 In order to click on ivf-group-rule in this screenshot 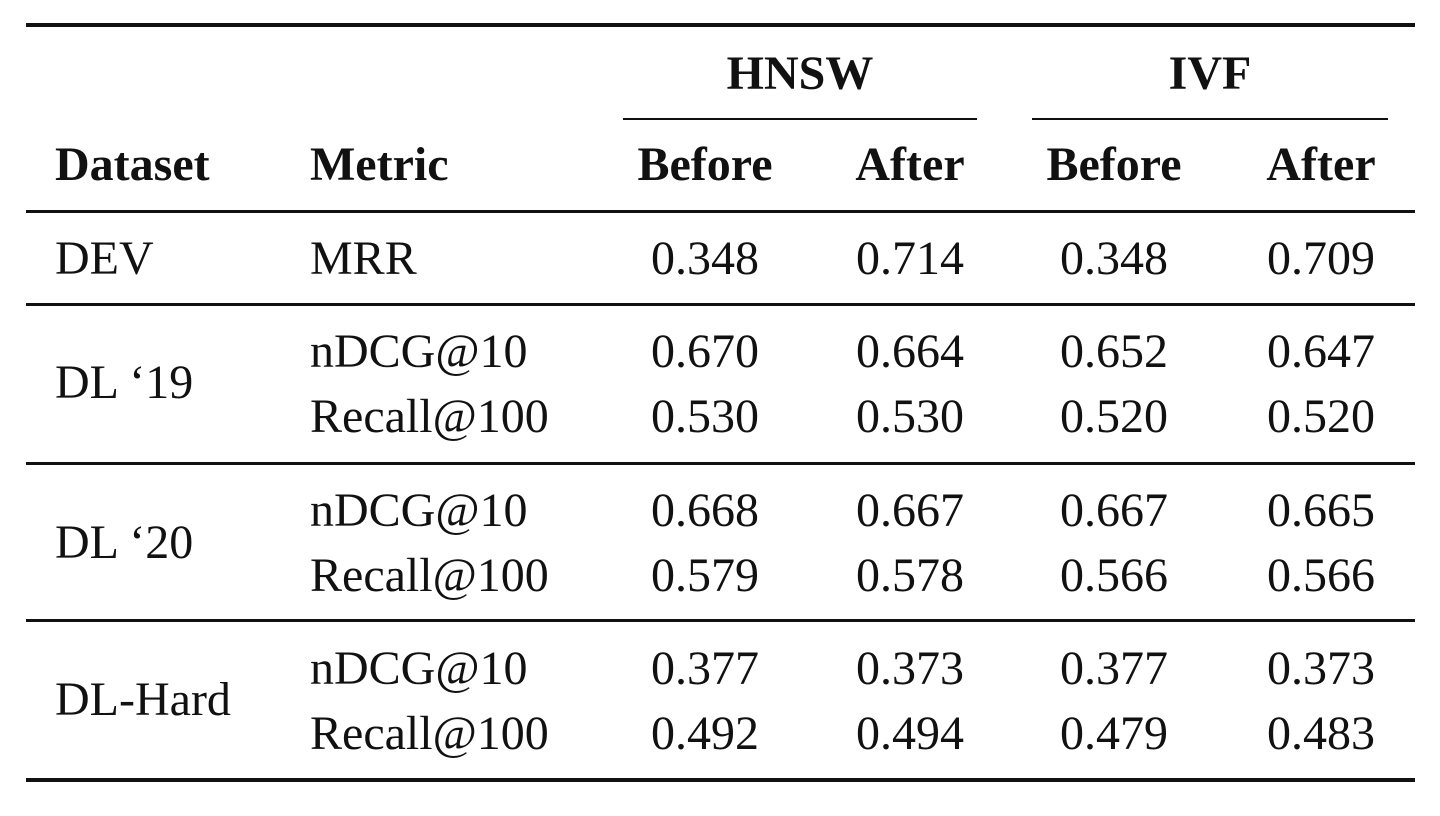, I will do `click(1210, 119)`.